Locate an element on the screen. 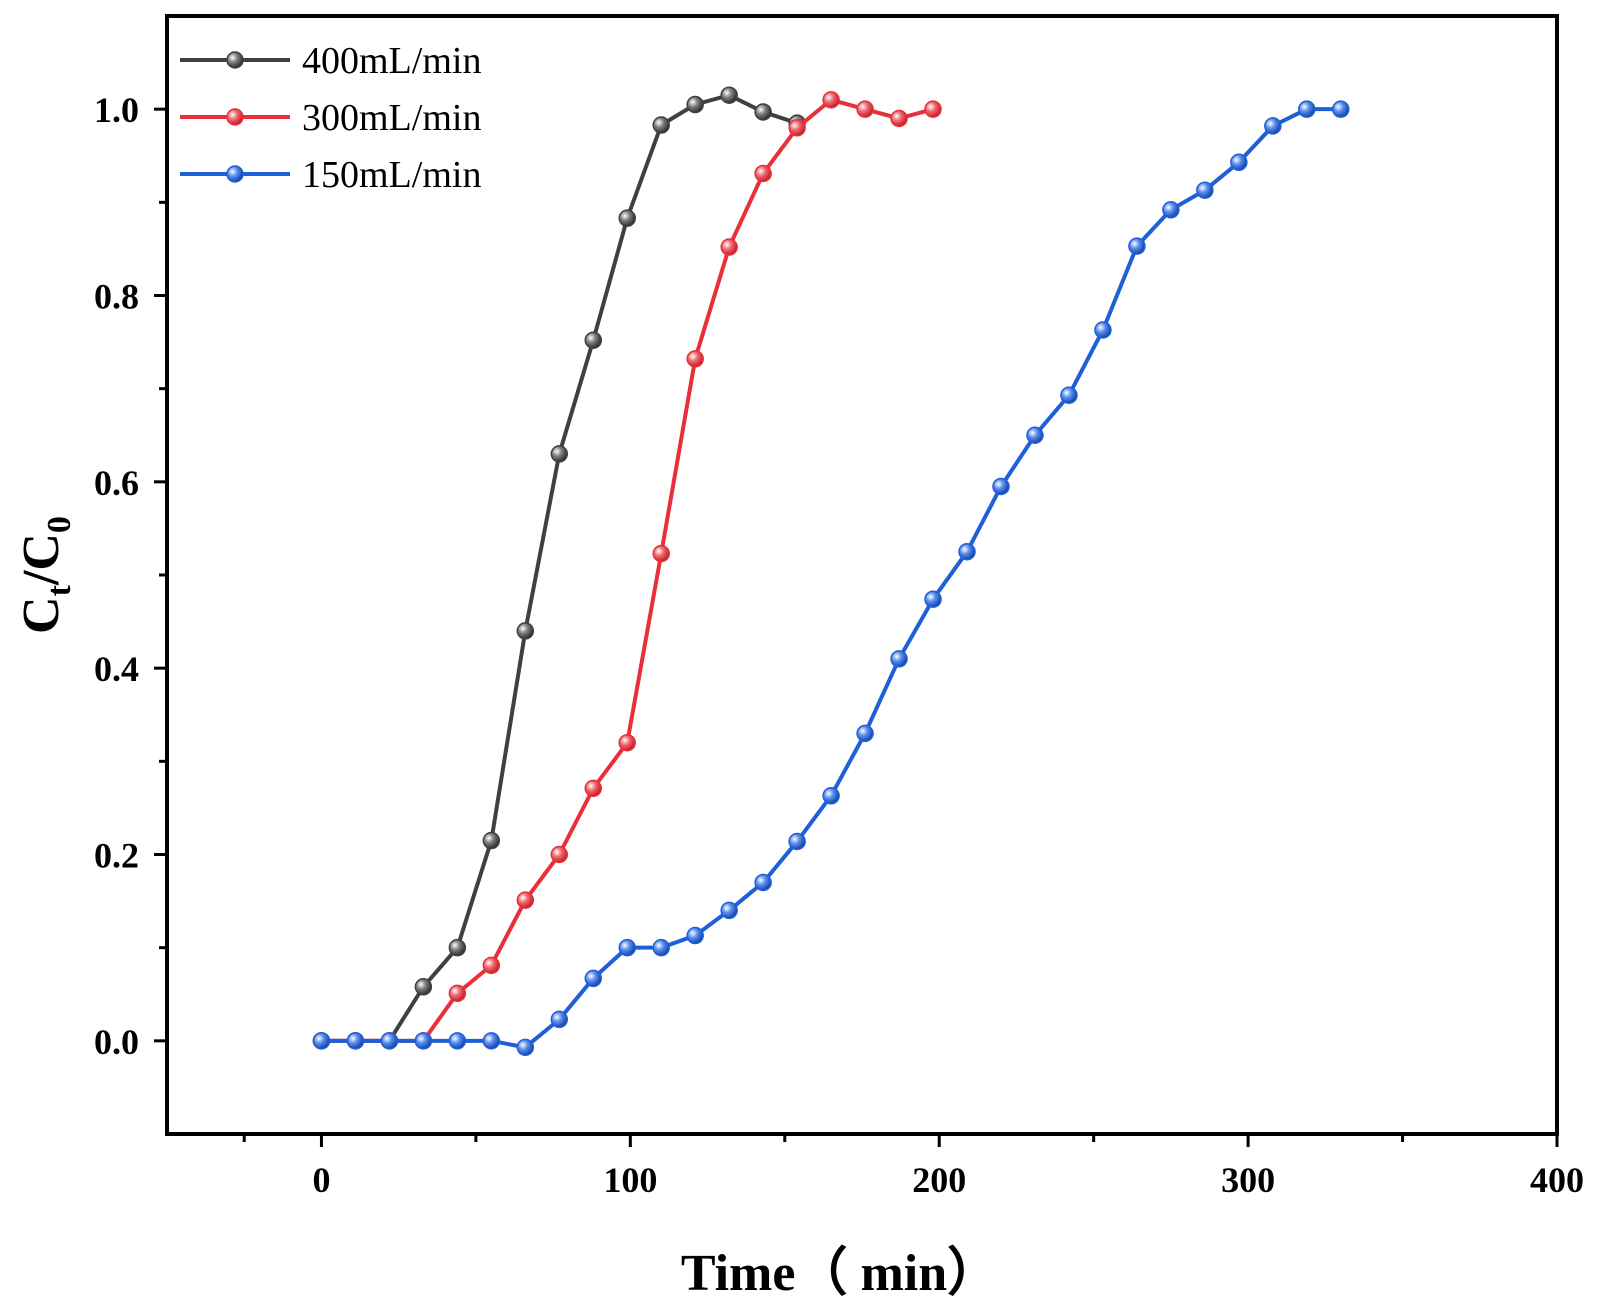 The image size is (1597, 1300). x-tick-label: 400 is located at coordinates (1557, 1180).